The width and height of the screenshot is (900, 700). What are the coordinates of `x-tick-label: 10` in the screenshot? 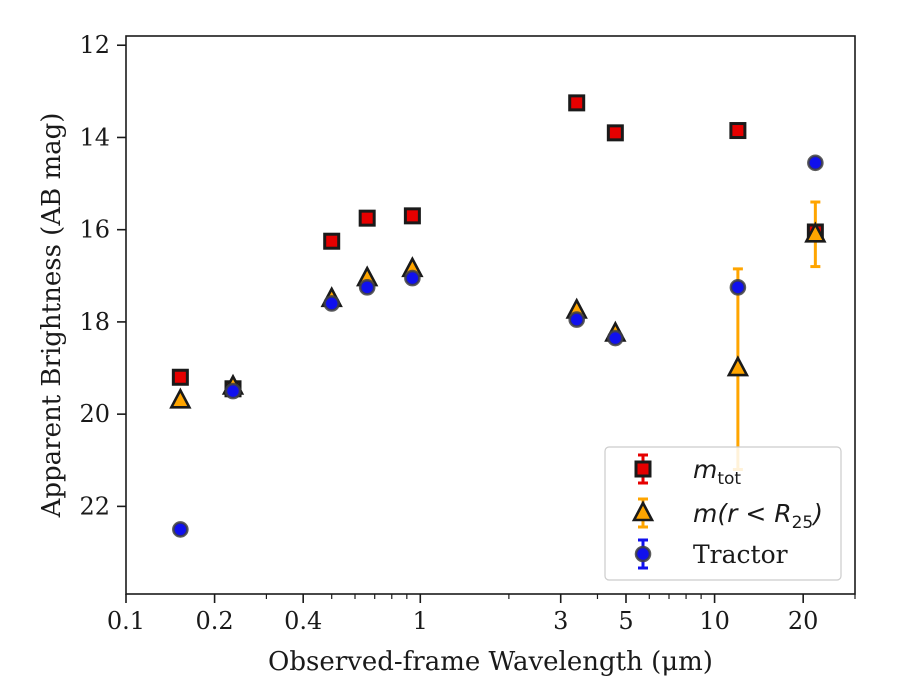 It's located at (714, 621).